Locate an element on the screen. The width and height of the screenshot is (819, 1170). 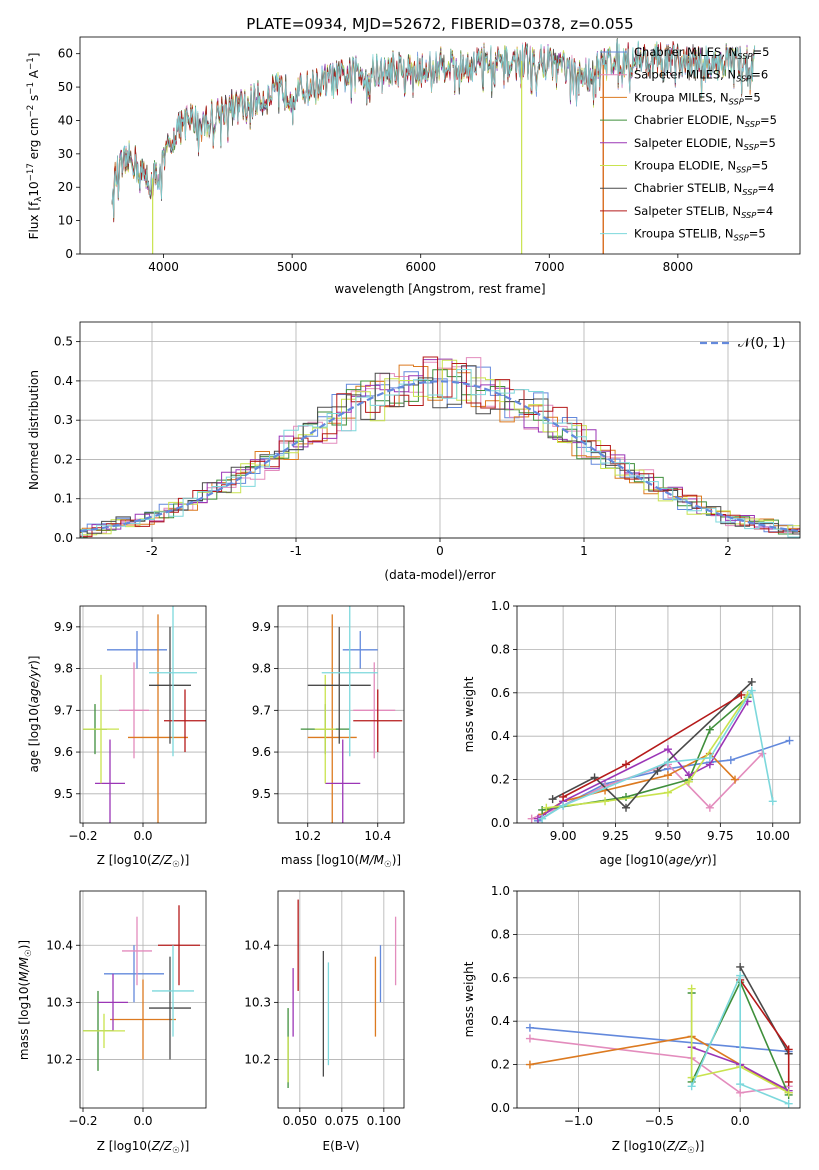
tick-label: −0.2 is located at coordinates (82, 836).